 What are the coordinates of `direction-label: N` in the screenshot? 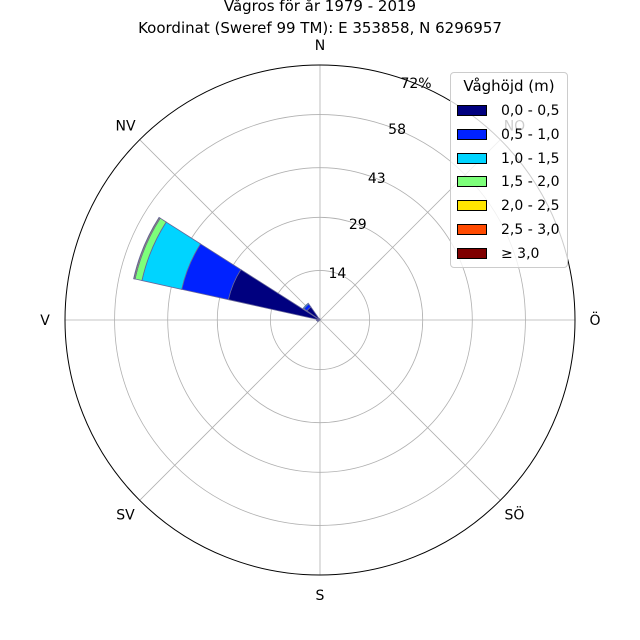 It's located at (320, 46).